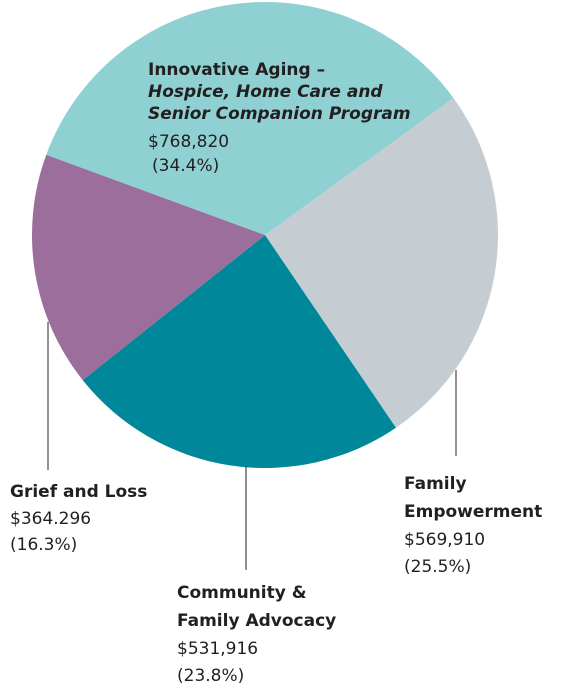 The width and height of the screenshot is (564, 694). Describe the element at coordinates (435, 484) in the screenshot. I see `slice-label: Family` at that location.